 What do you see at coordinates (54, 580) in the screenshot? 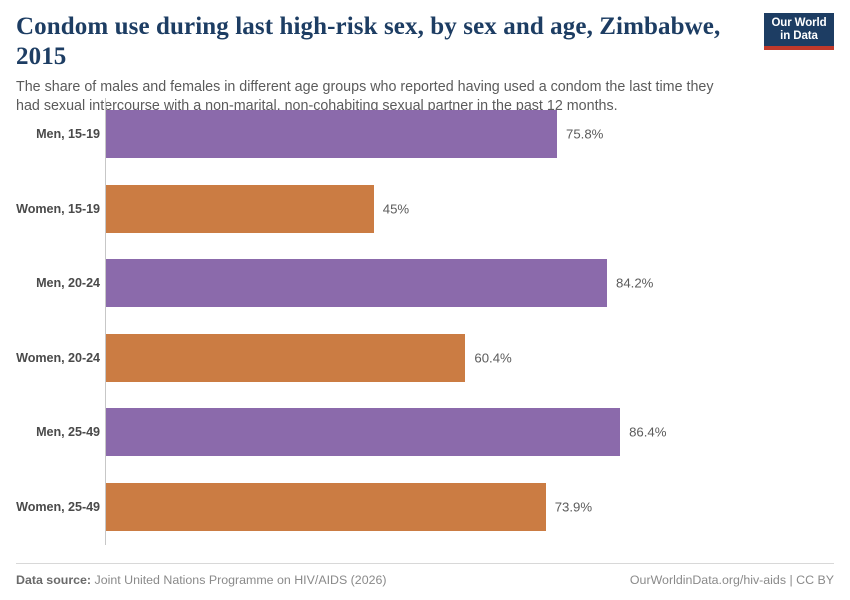
I see `data-source-label: Data source:` at bounding box center [54, 580].